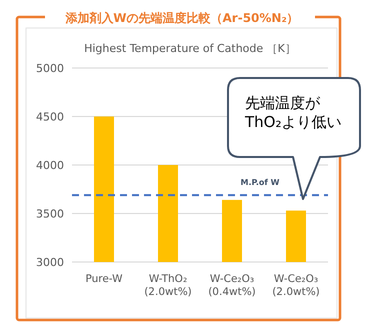  Describe the element at coordinates (50, 117) in the screenshot. I see `y-tick-label: 4500` at that location.